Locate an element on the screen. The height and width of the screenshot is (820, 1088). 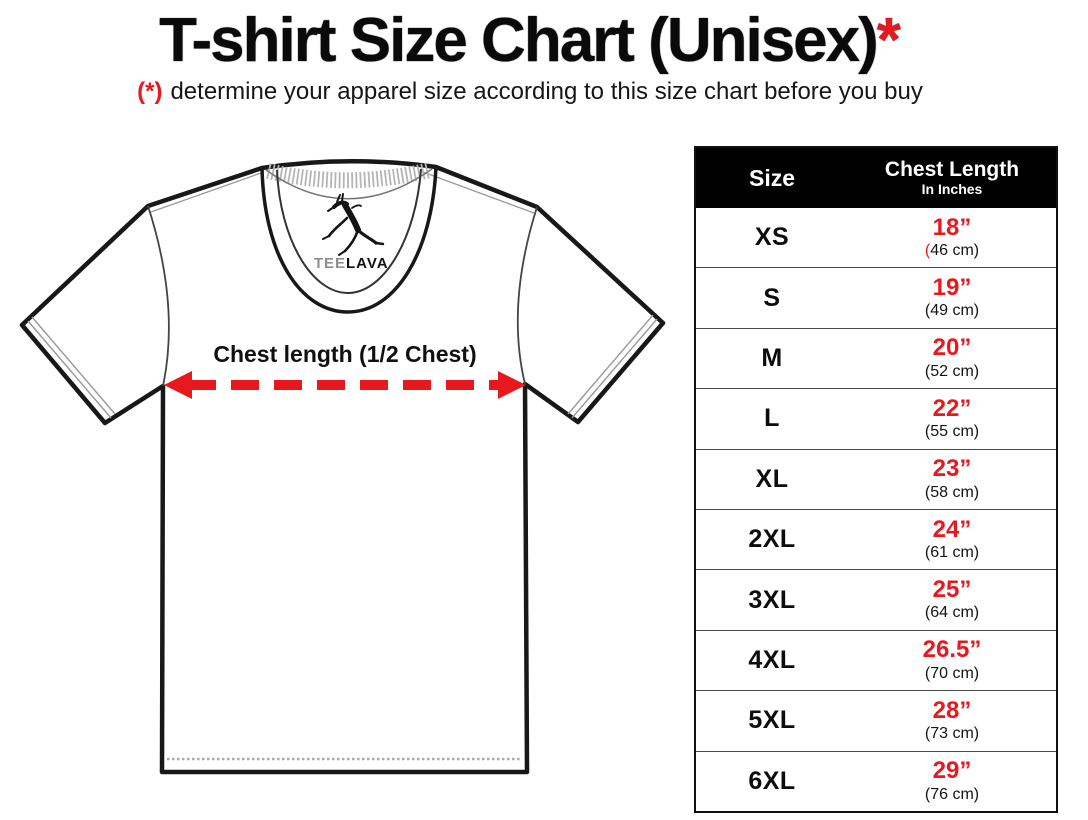
header-col-size: Size is located at coordinates (772, 177).